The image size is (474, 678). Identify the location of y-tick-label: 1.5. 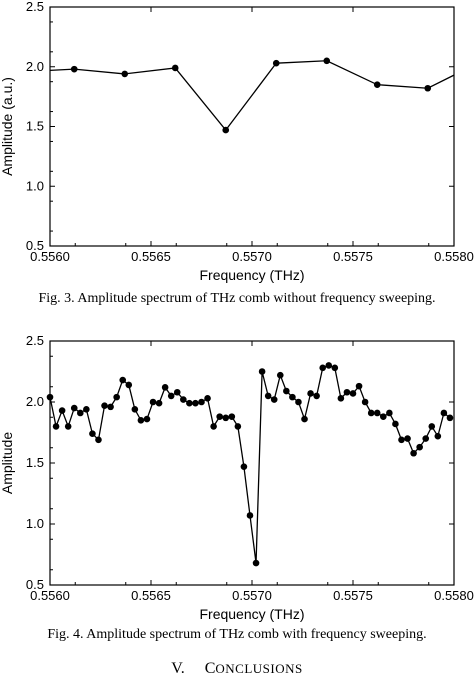
(35, 462).